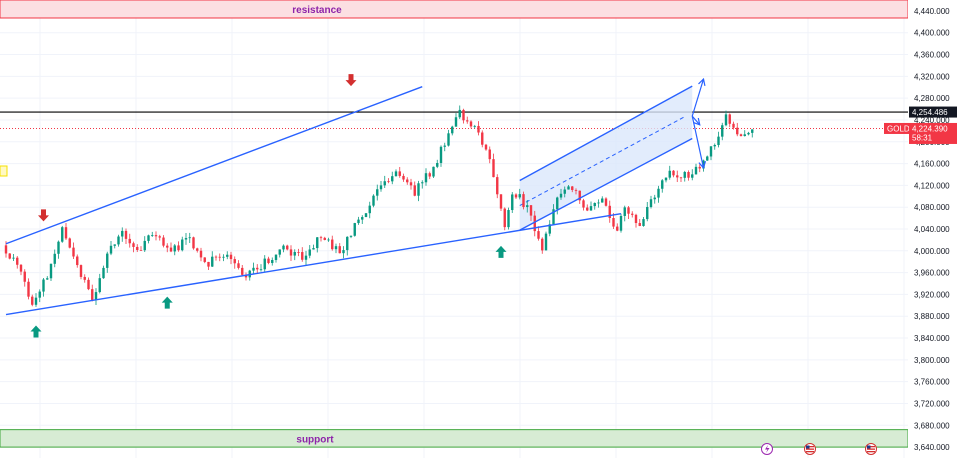  What do you see at coordinates (932, 185) in the screenshot?
I see `price-tick-label: 4,120.000` at bounding box center [932, 185].